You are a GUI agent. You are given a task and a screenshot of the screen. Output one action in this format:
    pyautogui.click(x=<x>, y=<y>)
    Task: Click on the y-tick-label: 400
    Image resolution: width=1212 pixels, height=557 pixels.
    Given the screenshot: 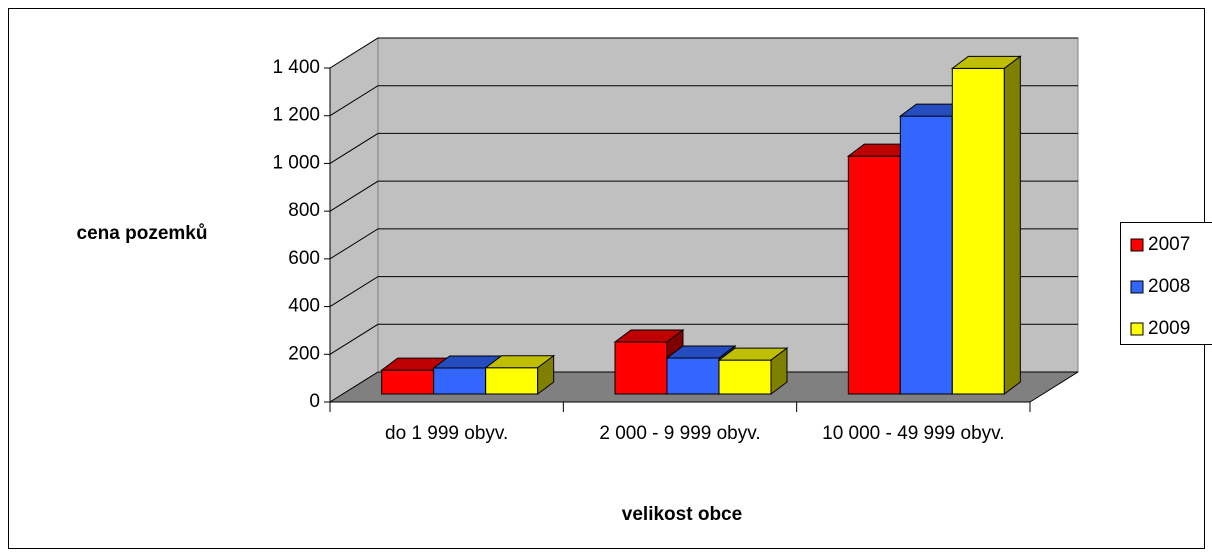 What is the action you would take?
    pyautogui.click(x=304, y=306)
    